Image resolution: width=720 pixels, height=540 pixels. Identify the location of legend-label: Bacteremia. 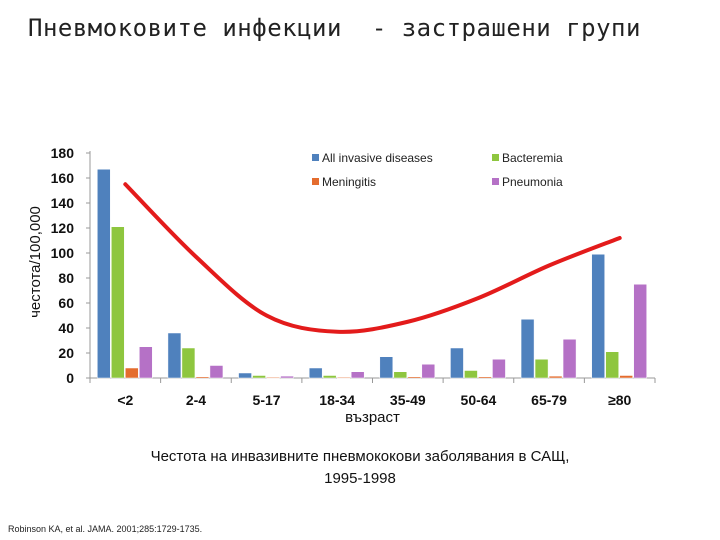
(532, 158).